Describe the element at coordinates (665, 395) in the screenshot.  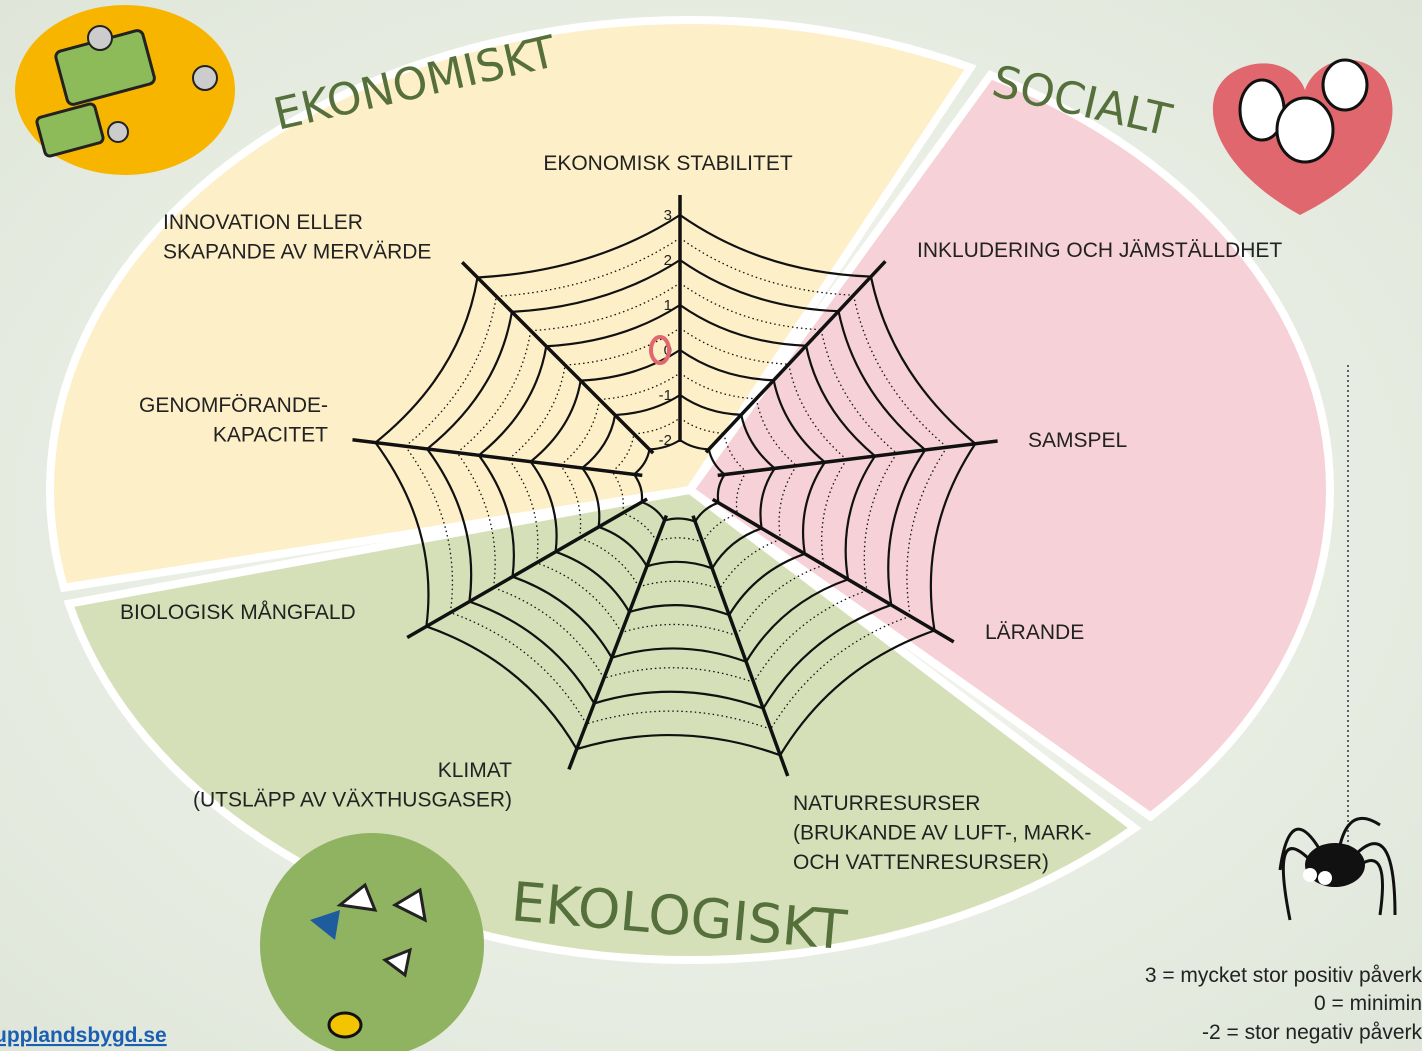
I see `scale-label: -1` at that location.